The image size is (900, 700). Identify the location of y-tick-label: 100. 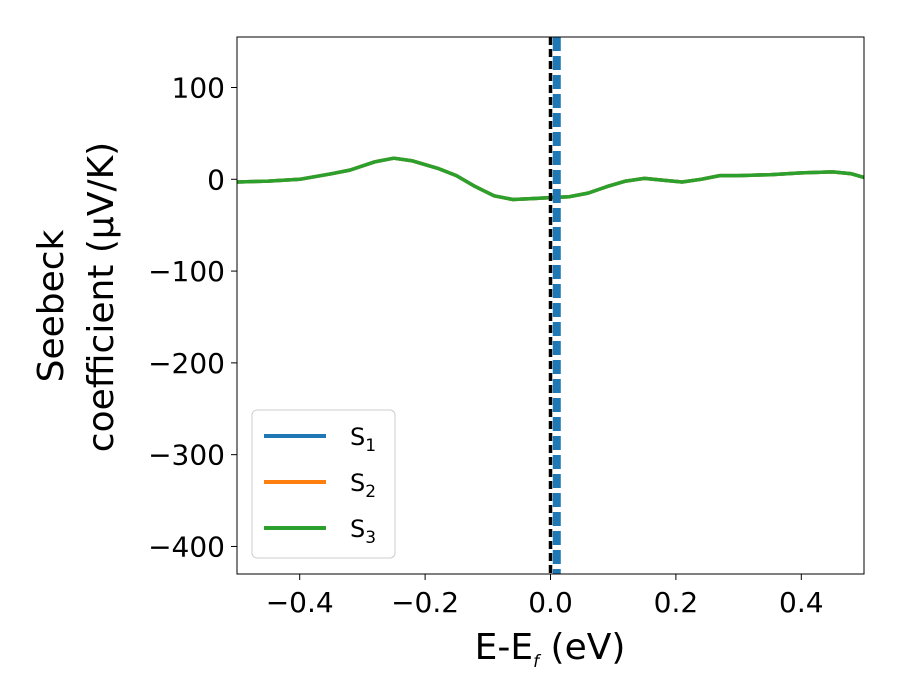
(198, 87).